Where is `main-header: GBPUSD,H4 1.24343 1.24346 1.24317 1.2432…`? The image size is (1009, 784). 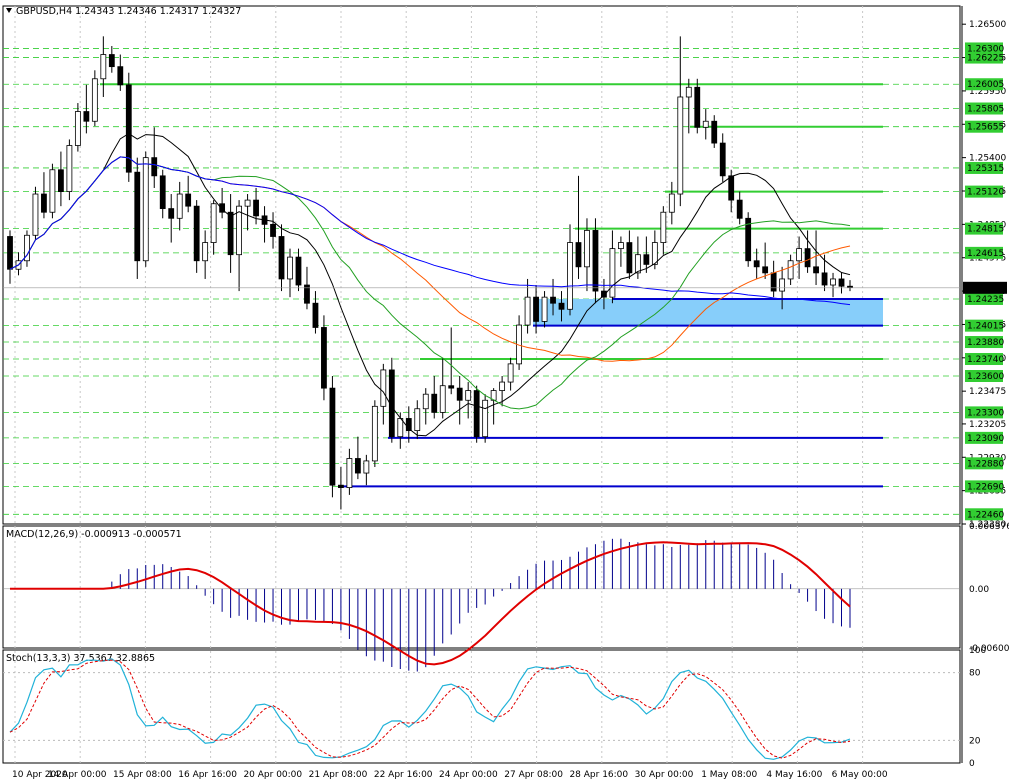 main-header: GBPUSD,H4 1.24343 1.24346 1.24317 1.2432… is located at coordinates (128, 11).